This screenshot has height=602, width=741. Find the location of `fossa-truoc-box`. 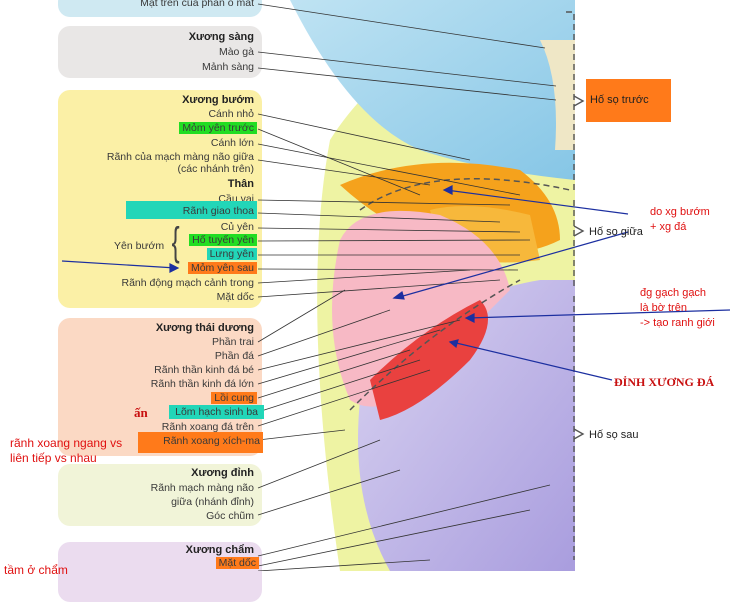

fossa-truoc-box is located at coordinates (628, 100).